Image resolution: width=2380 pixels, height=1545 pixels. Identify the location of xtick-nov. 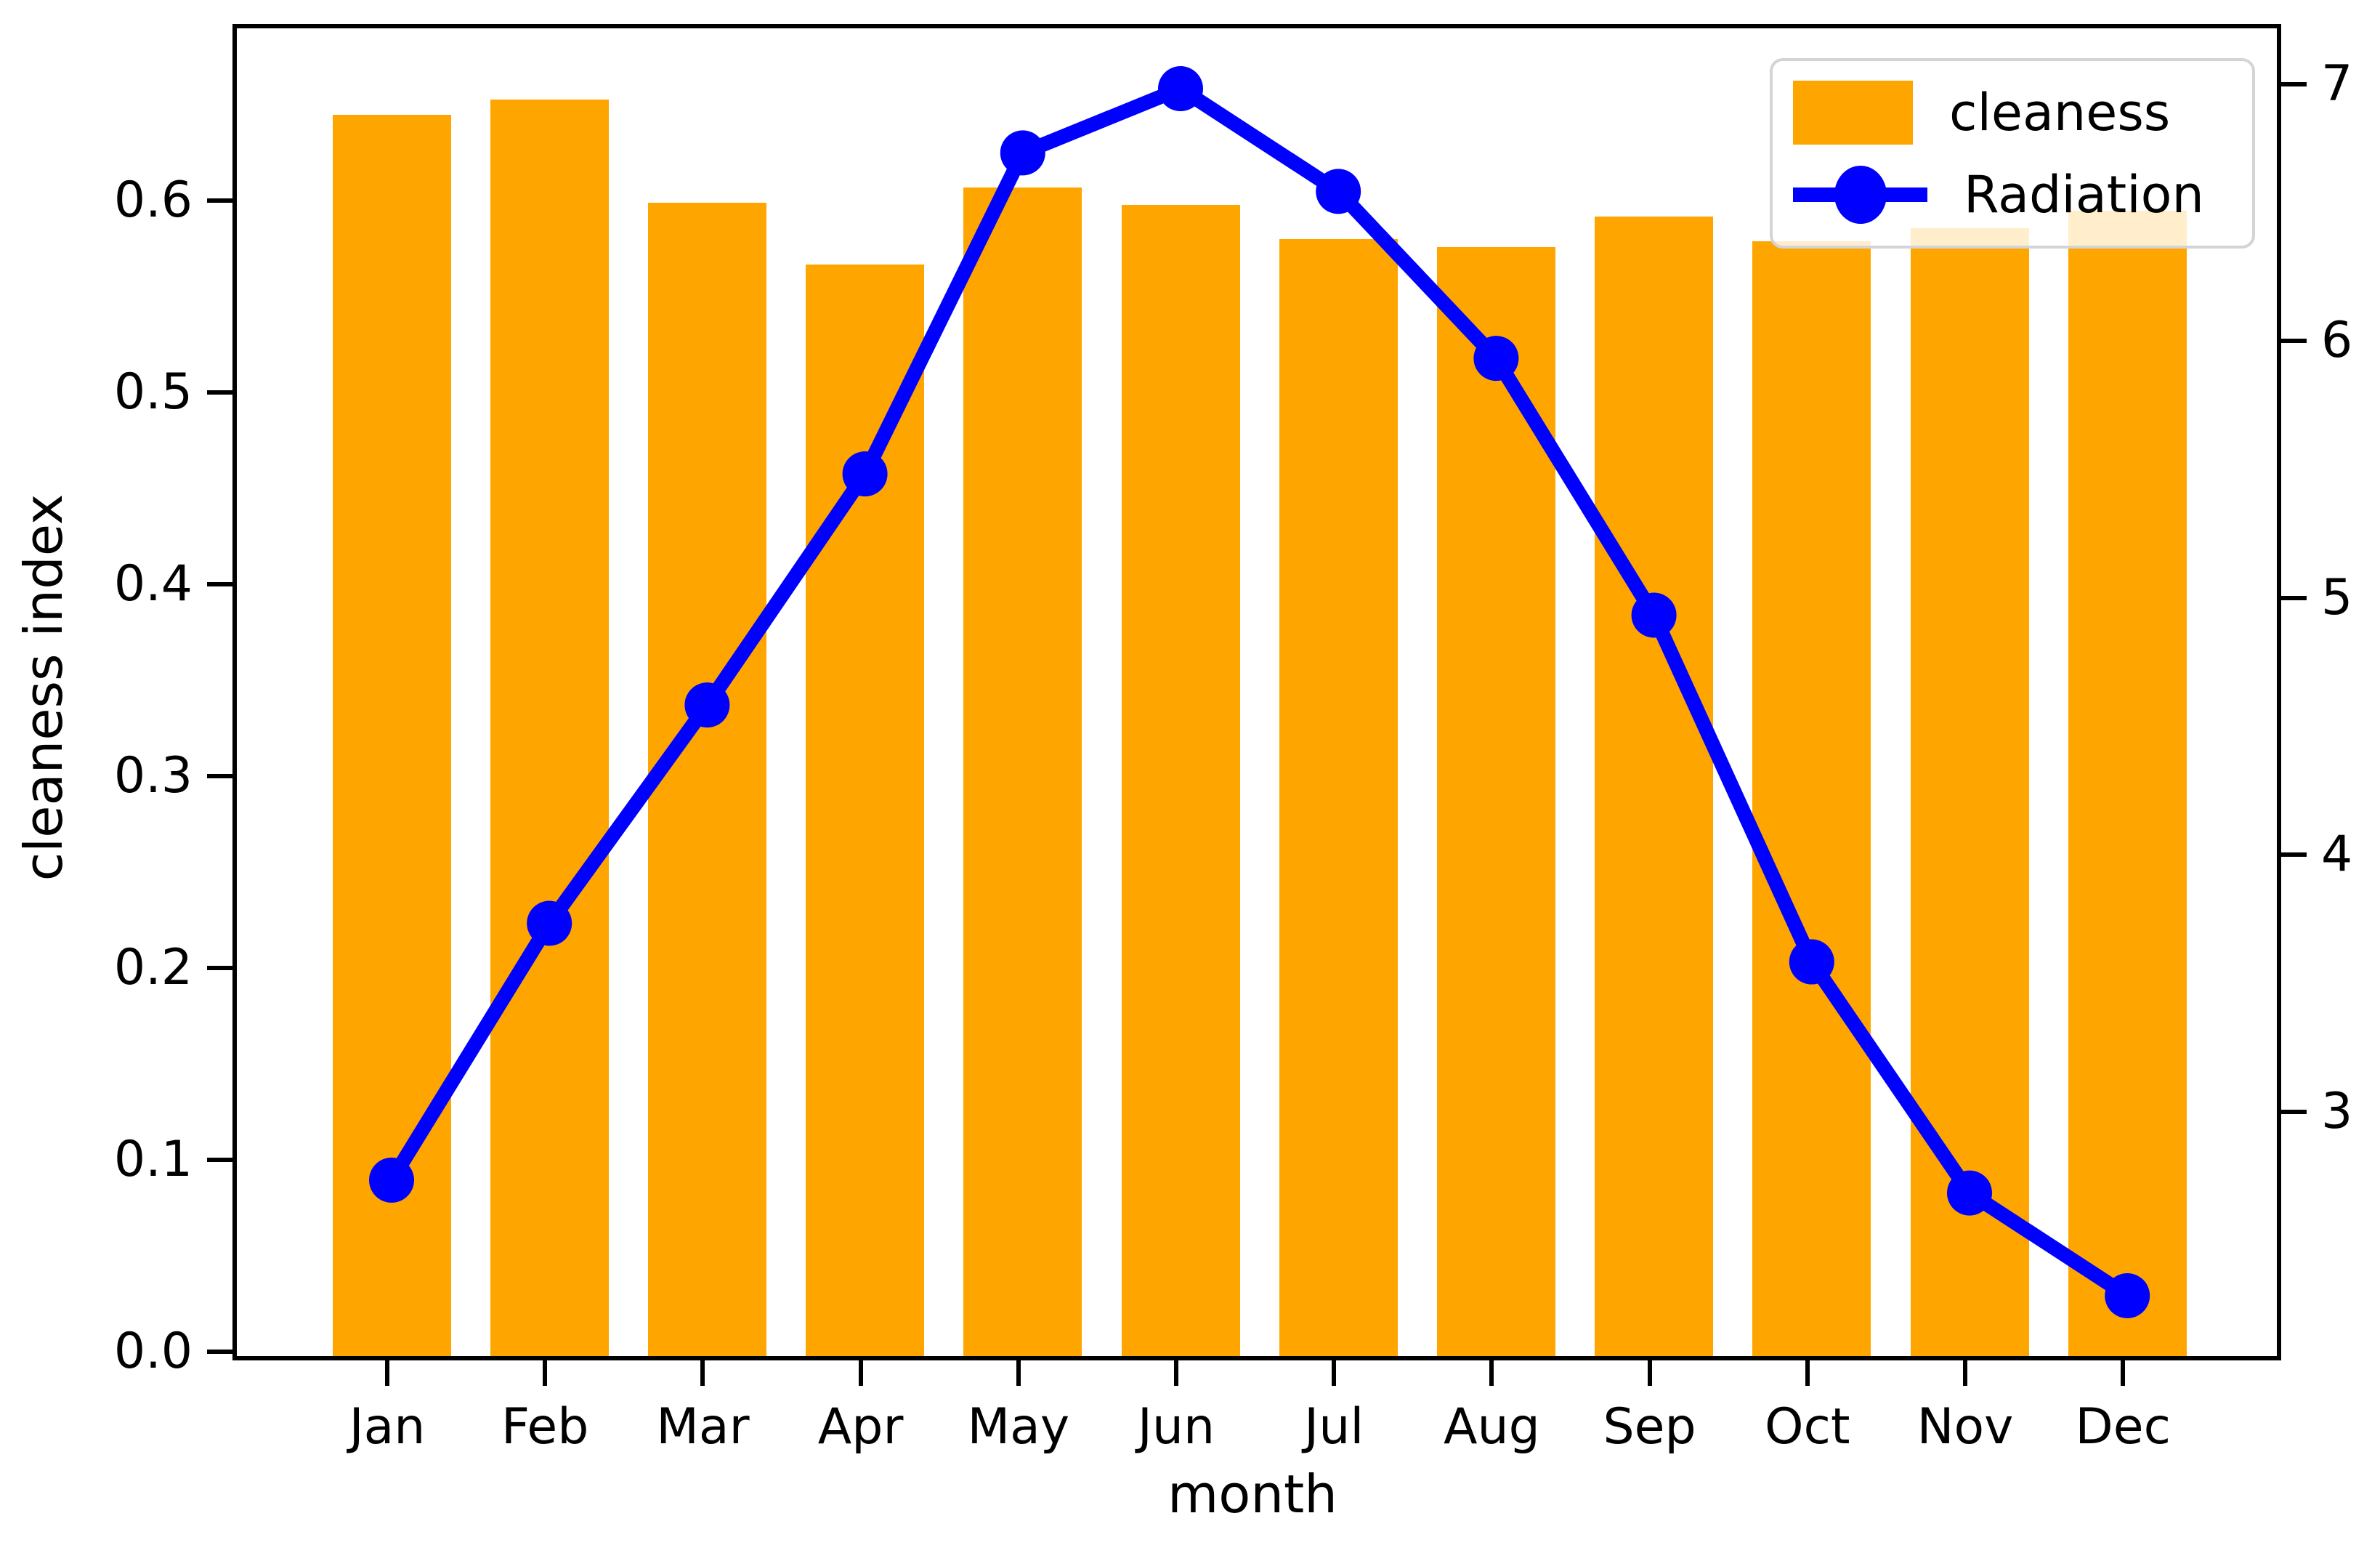
(1965, 1373).